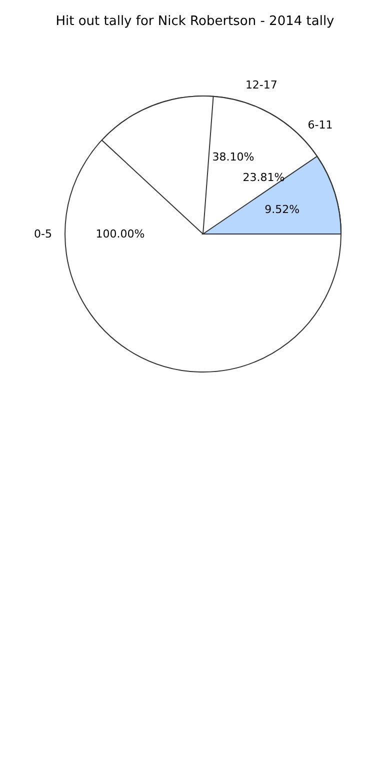 The height and width of the screenshot is (780, 390). What do you see at coordinates (233, 157) in the screenshot?
I see `data-label: 38.10%` at bounding box center [233, 157].